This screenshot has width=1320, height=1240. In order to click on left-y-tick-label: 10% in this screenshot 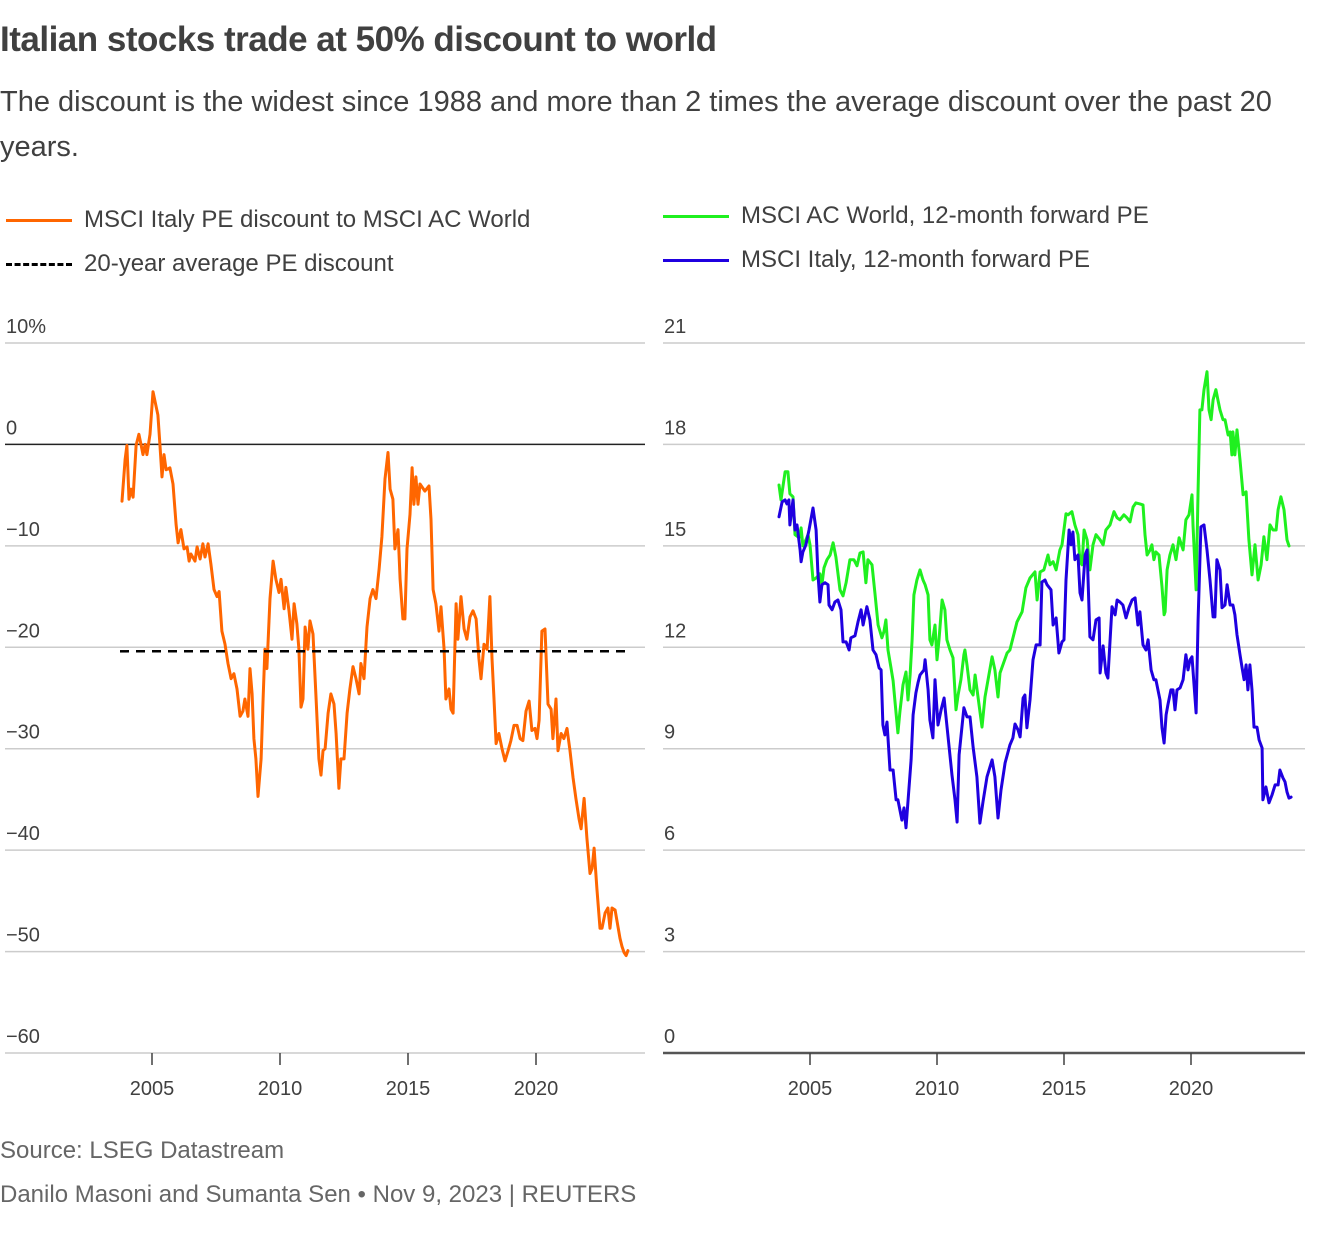, I will do `click(26, 327)`.